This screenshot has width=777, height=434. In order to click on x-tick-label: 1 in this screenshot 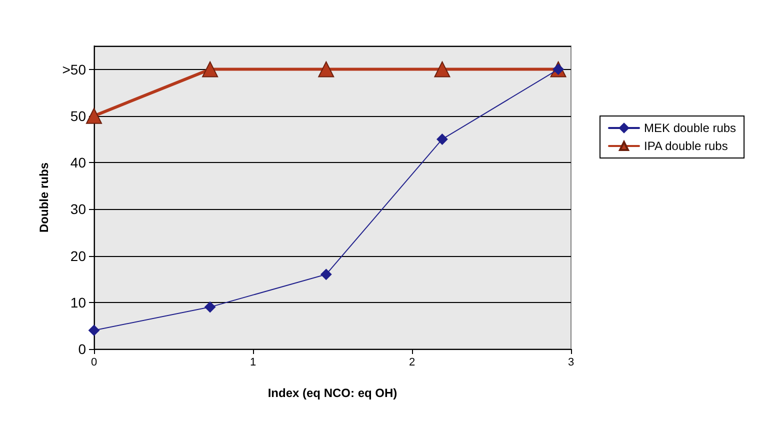, I will do `click(253, 362)`.